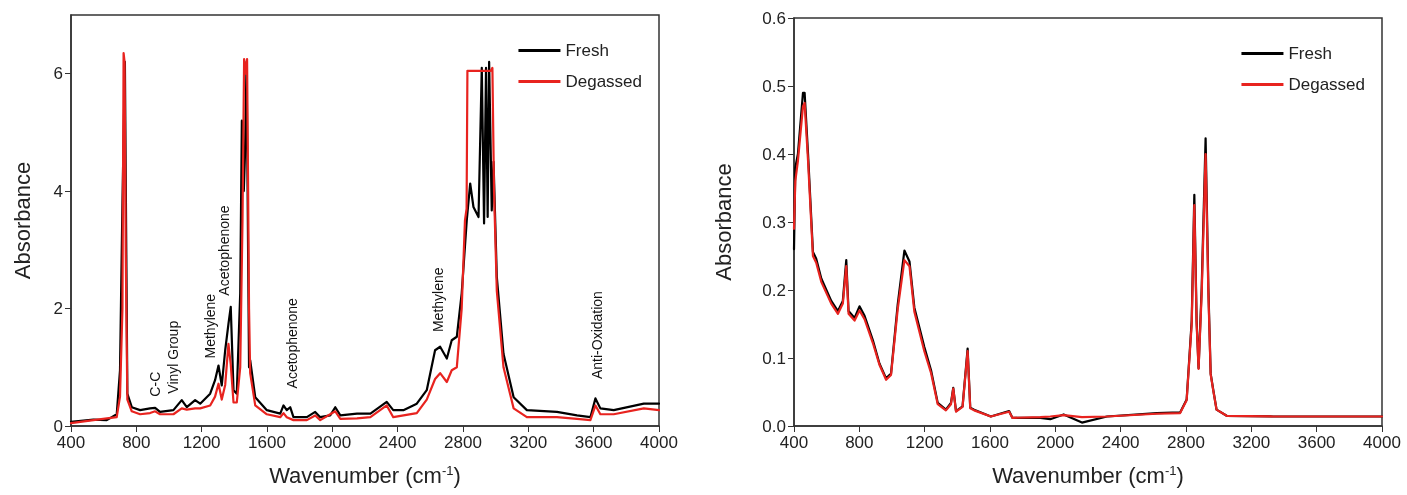  What do you see at coordinates (774, 426) in the screenshot?
I see `y-tick-label: 0.0` at bounding box center [774, 426].